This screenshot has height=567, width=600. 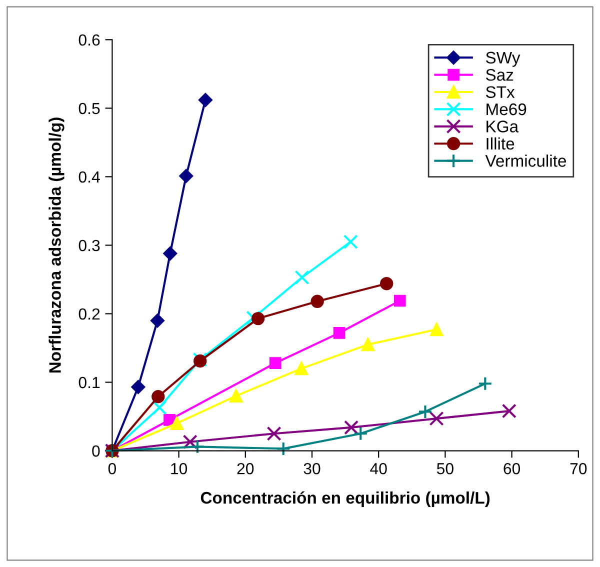 What do you see at coordinates (179, 468) in the screenshot?
I see `x-tick-label: 10` at bounding box center [179, 468].